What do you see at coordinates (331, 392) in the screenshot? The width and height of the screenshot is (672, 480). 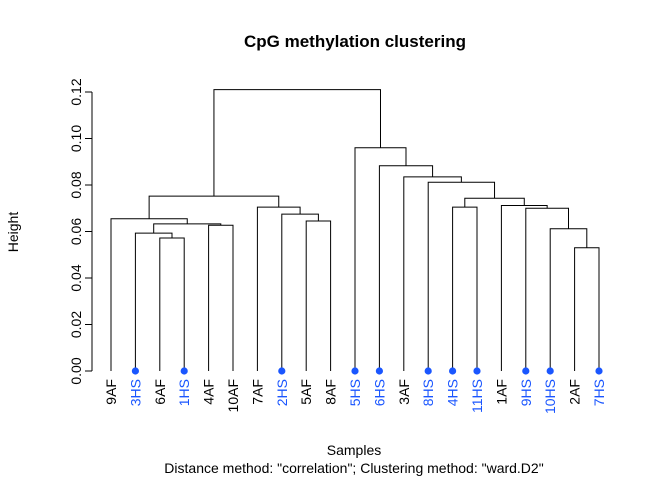 I see `leaf-label: 8AF` at bounding box center [331, 392].